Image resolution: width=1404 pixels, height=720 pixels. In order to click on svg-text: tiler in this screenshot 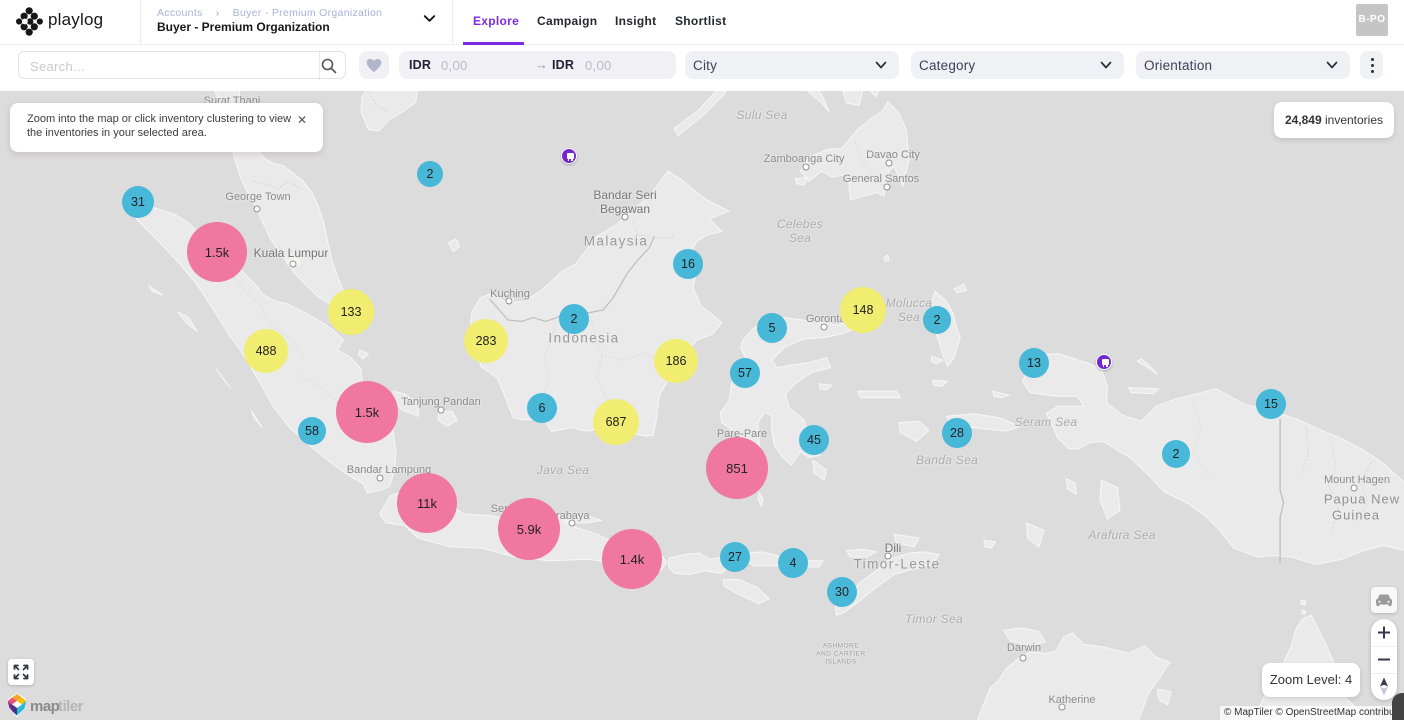, I will do `click(71, 706)`.